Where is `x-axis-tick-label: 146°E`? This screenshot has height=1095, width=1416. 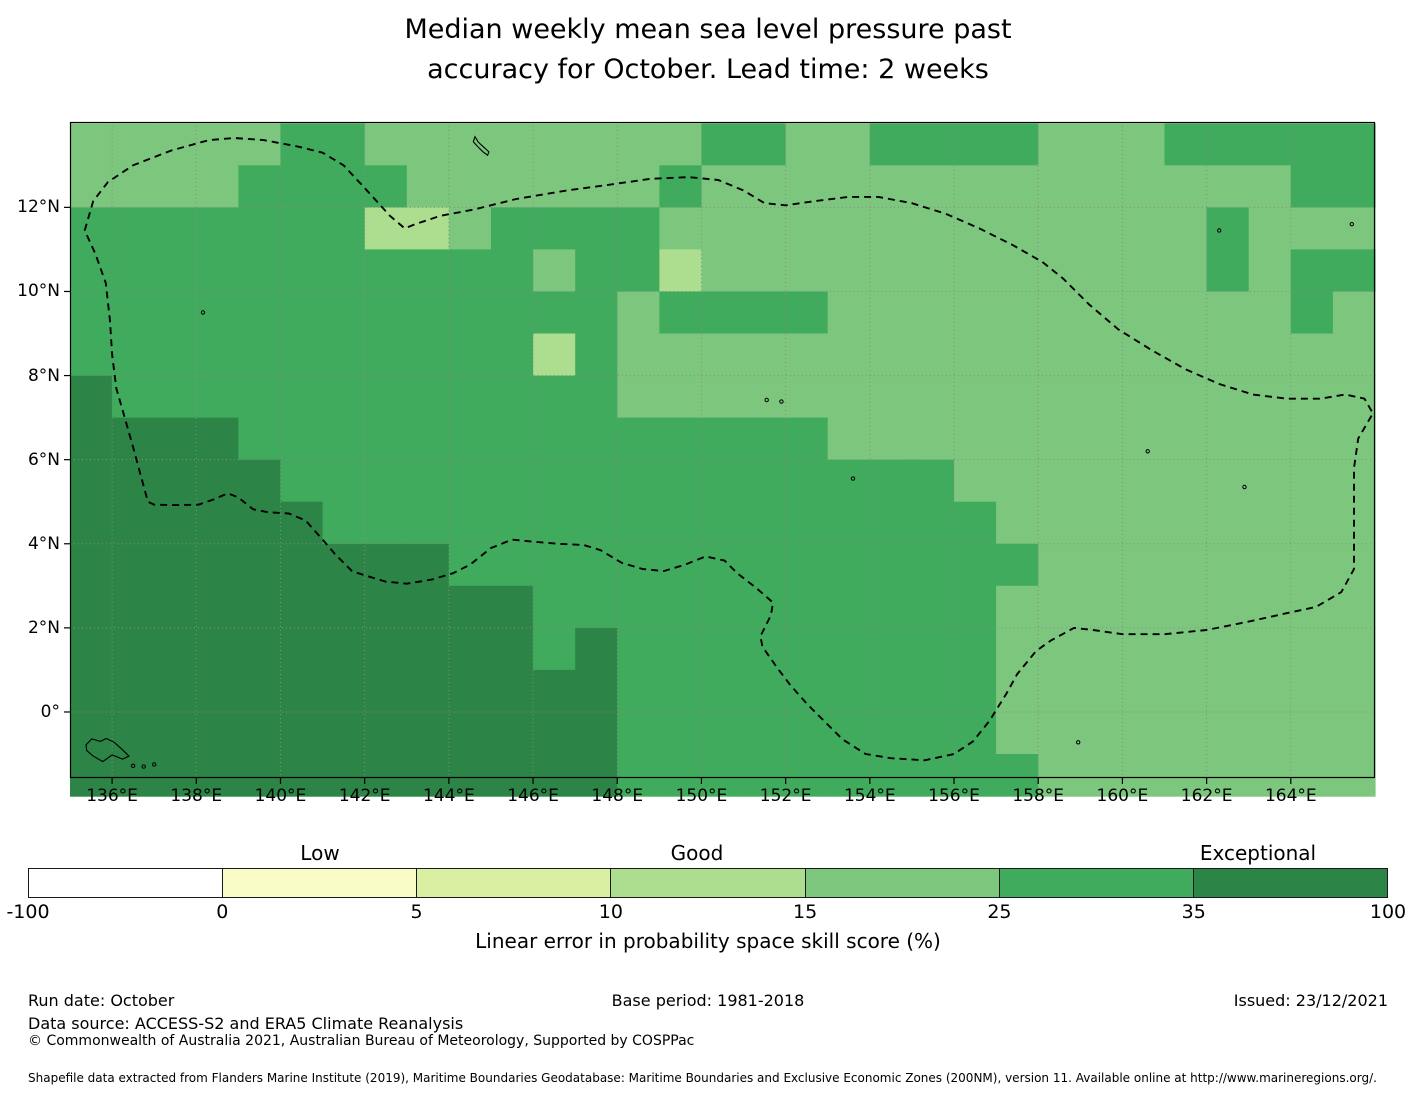
x-axis-tick-label: 146°E is located at coordinates (533, 796).